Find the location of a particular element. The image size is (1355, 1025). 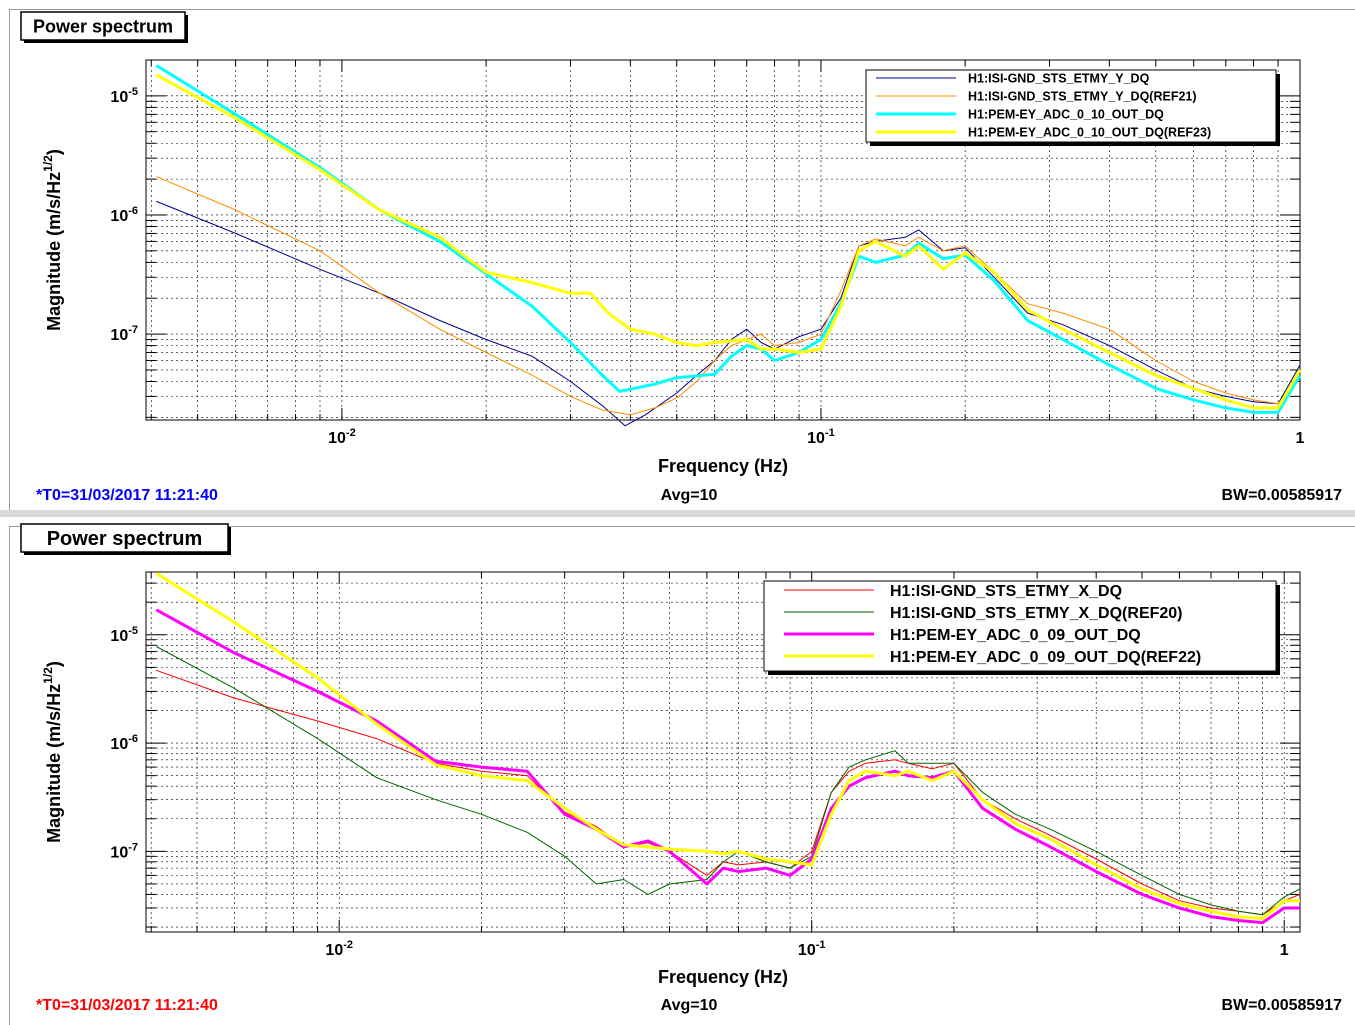

legend-label-2: H1:ISI-GND_STS_ETMY_Y_DQ(REF21) is located at coordinates (1082, 97).